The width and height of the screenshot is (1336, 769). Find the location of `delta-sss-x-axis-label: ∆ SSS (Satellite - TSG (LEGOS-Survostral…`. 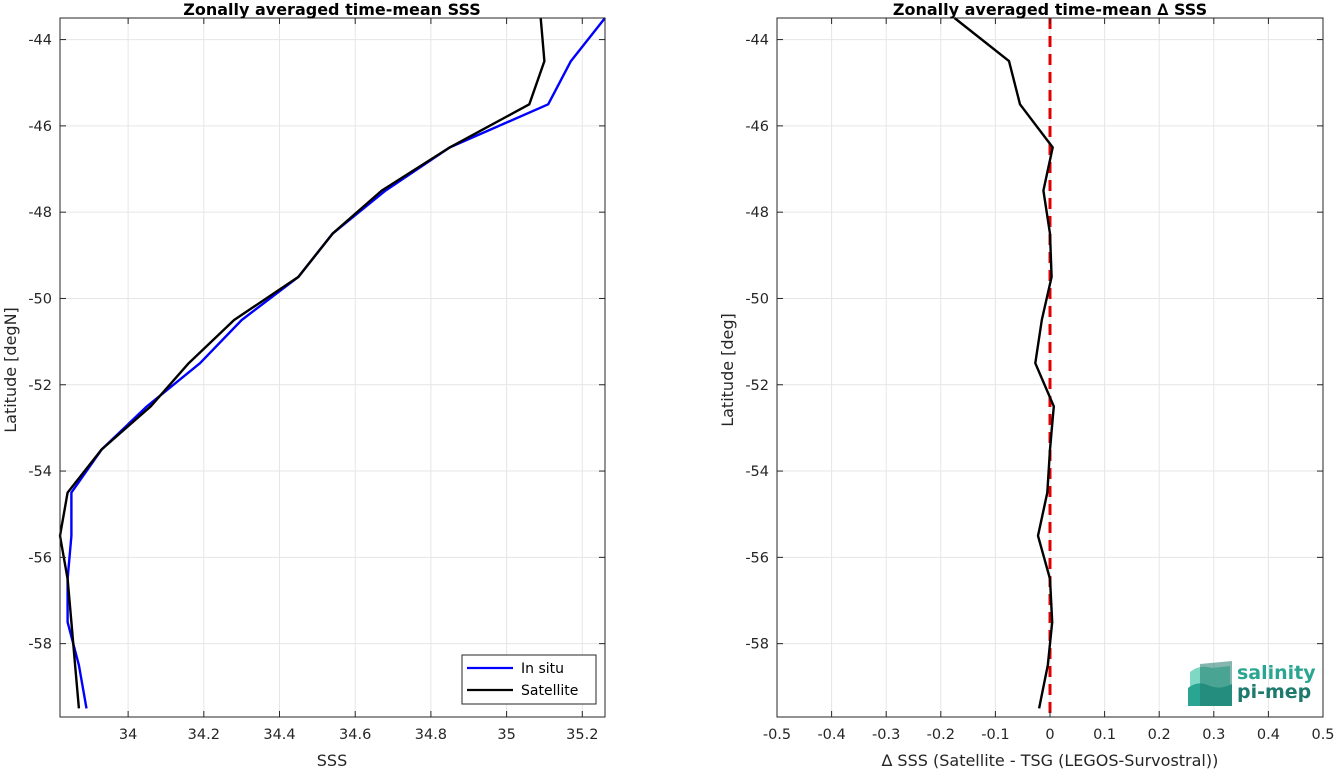

delta-sss-x-axis-label: ∆ SSS (Satellite - TSG (LEGOS-Survostral… is located at coordinates (1050, 760).